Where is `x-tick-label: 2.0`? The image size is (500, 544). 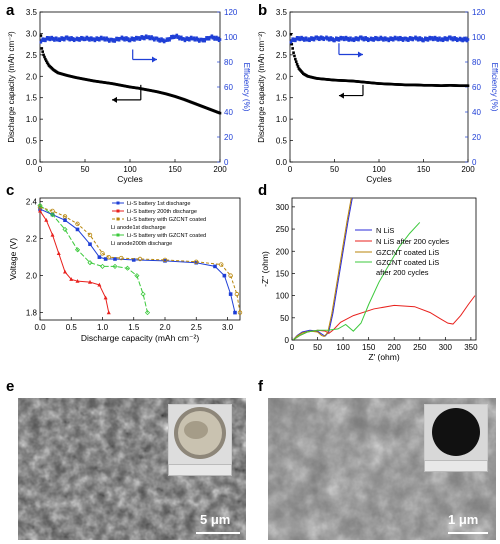
x-tick-label: 2.0 is located at coordinates (165, 327).